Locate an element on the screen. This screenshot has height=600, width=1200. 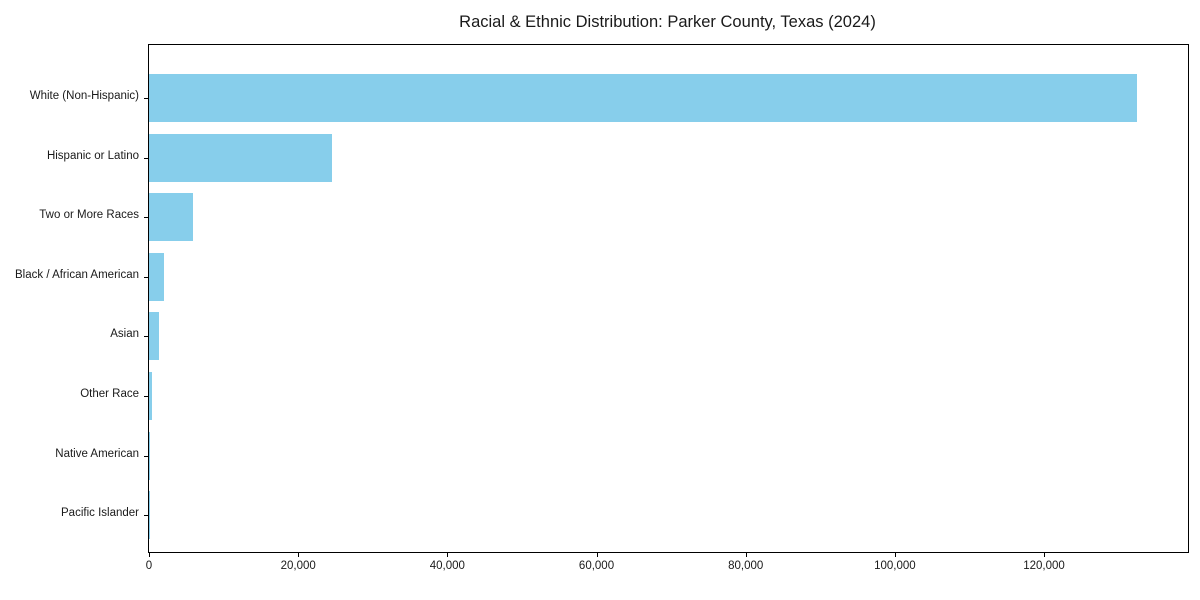
y-tick-label: Two or More Races is located at coordinates (89, 215).